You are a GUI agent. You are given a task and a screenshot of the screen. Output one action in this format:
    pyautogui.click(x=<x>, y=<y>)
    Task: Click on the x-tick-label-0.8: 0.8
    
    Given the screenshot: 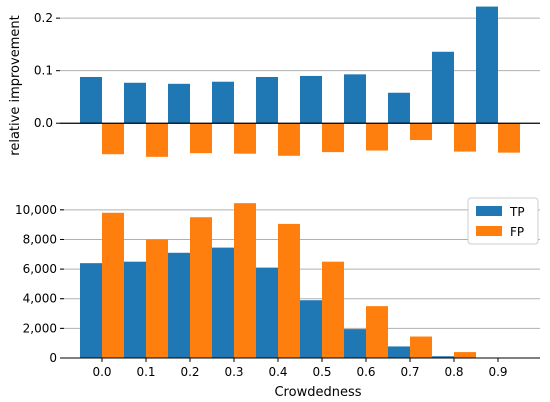 What is the action you would take?
    pyautogui.click(x=453, y=372)
    